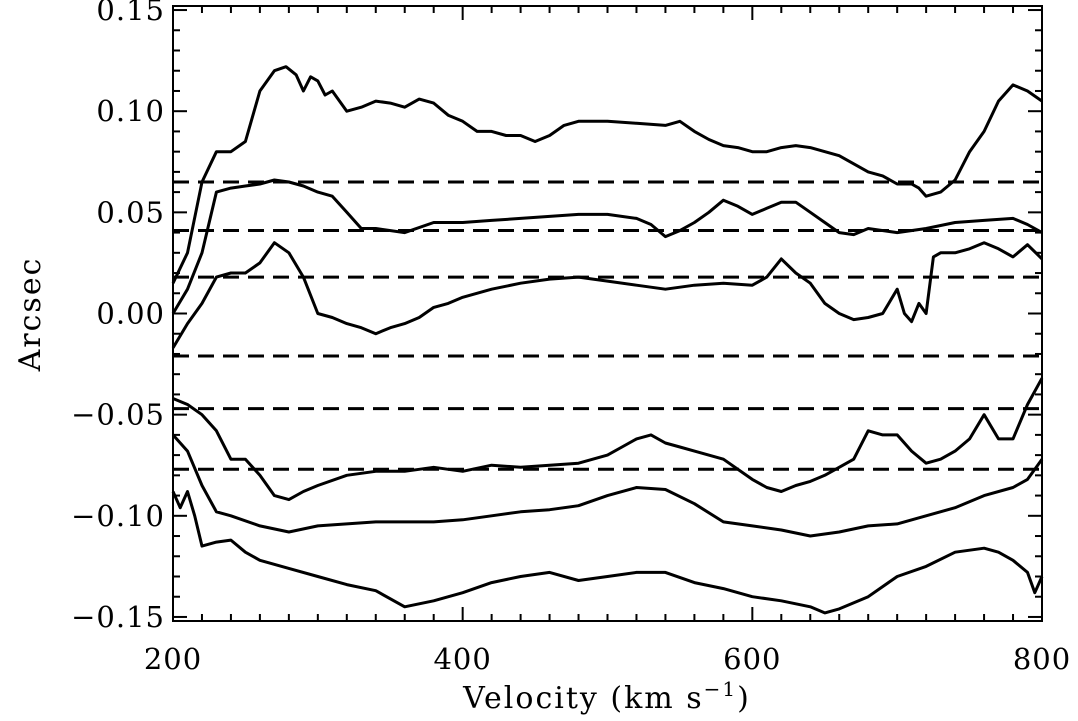  Describe the element at coordinates (720, 689) in the screenshot. I see `x-axis-label-exponent: −1` at that location.